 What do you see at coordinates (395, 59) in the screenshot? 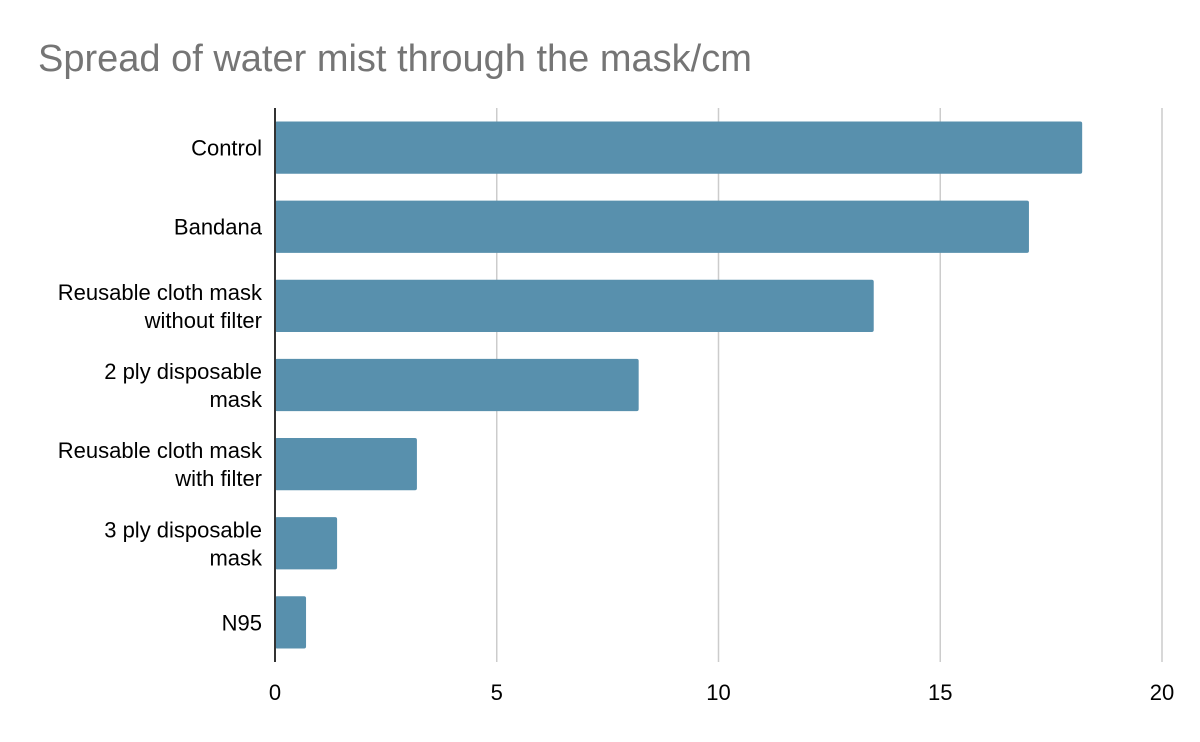
I see `chart-title: Spread of water mist through the mask/cm` at bounding box center [395, 59].